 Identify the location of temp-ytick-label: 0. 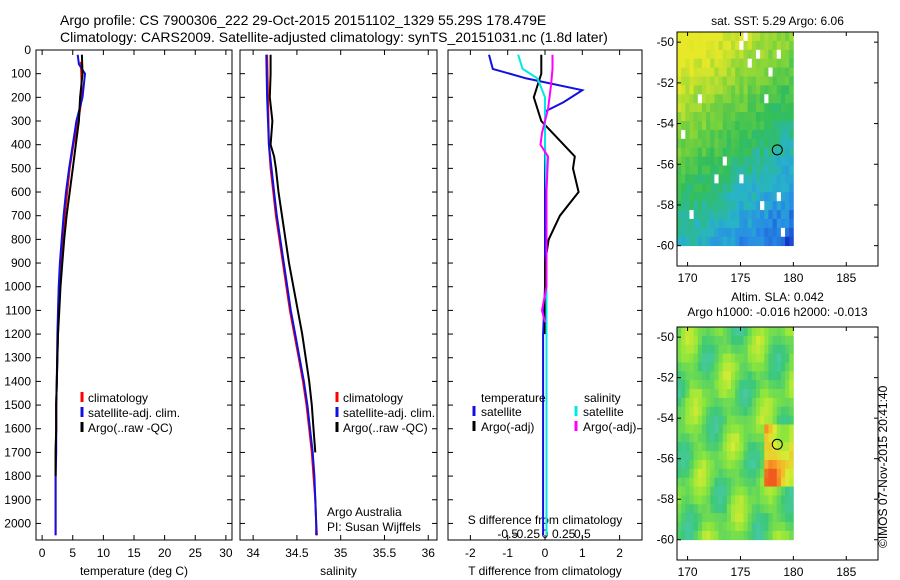
(27, 50).